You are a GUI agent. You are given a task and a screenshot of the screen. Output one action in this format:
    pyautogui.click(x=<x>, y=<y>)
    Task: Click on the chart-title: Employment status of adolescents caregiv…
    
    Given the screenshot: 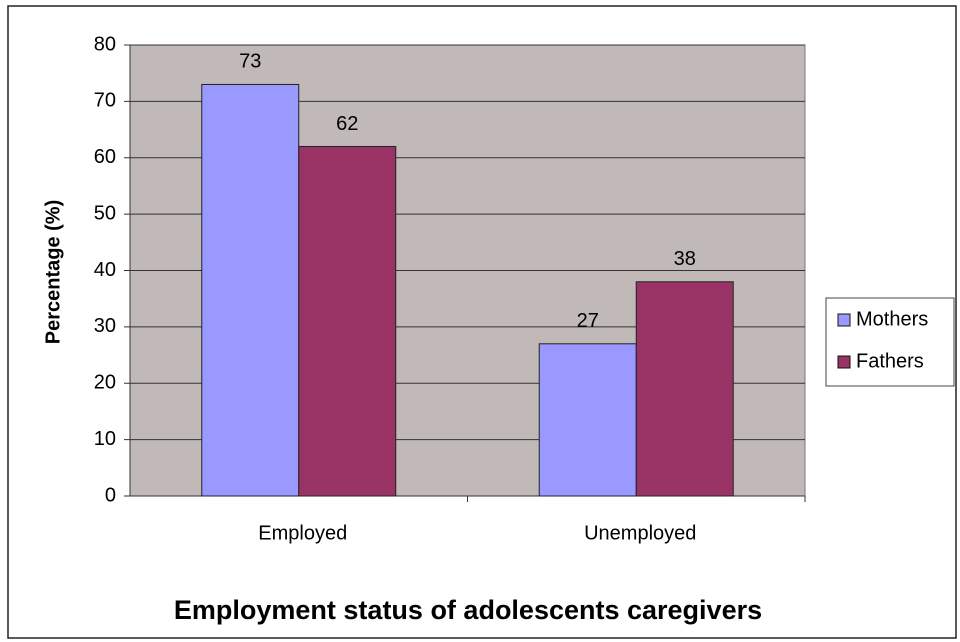 What is the action you would take?
    pyautogui.click(x=468, y=610)
    